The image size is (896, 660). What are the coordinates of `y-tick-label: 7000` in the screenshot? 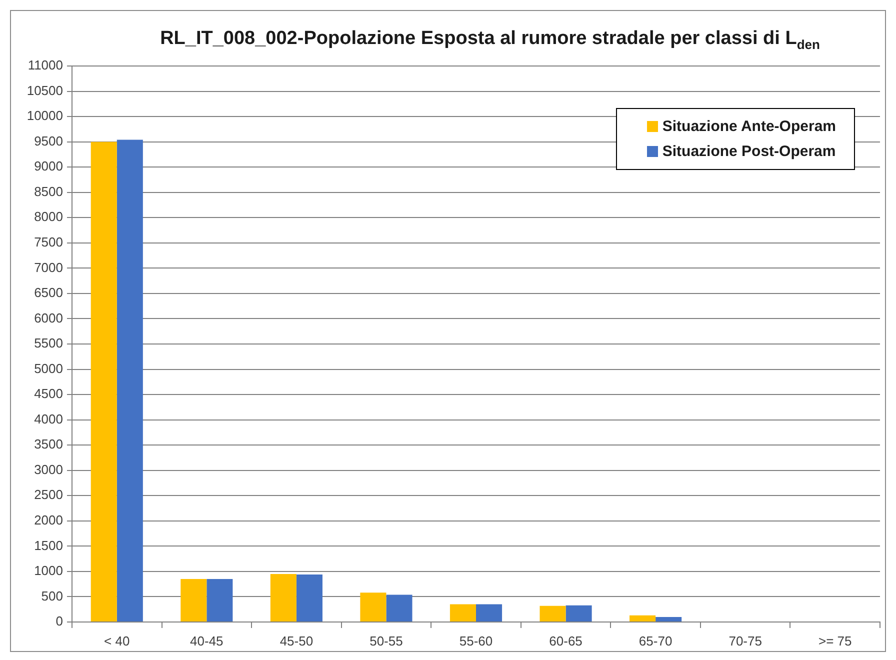 It's located at (48, 267).